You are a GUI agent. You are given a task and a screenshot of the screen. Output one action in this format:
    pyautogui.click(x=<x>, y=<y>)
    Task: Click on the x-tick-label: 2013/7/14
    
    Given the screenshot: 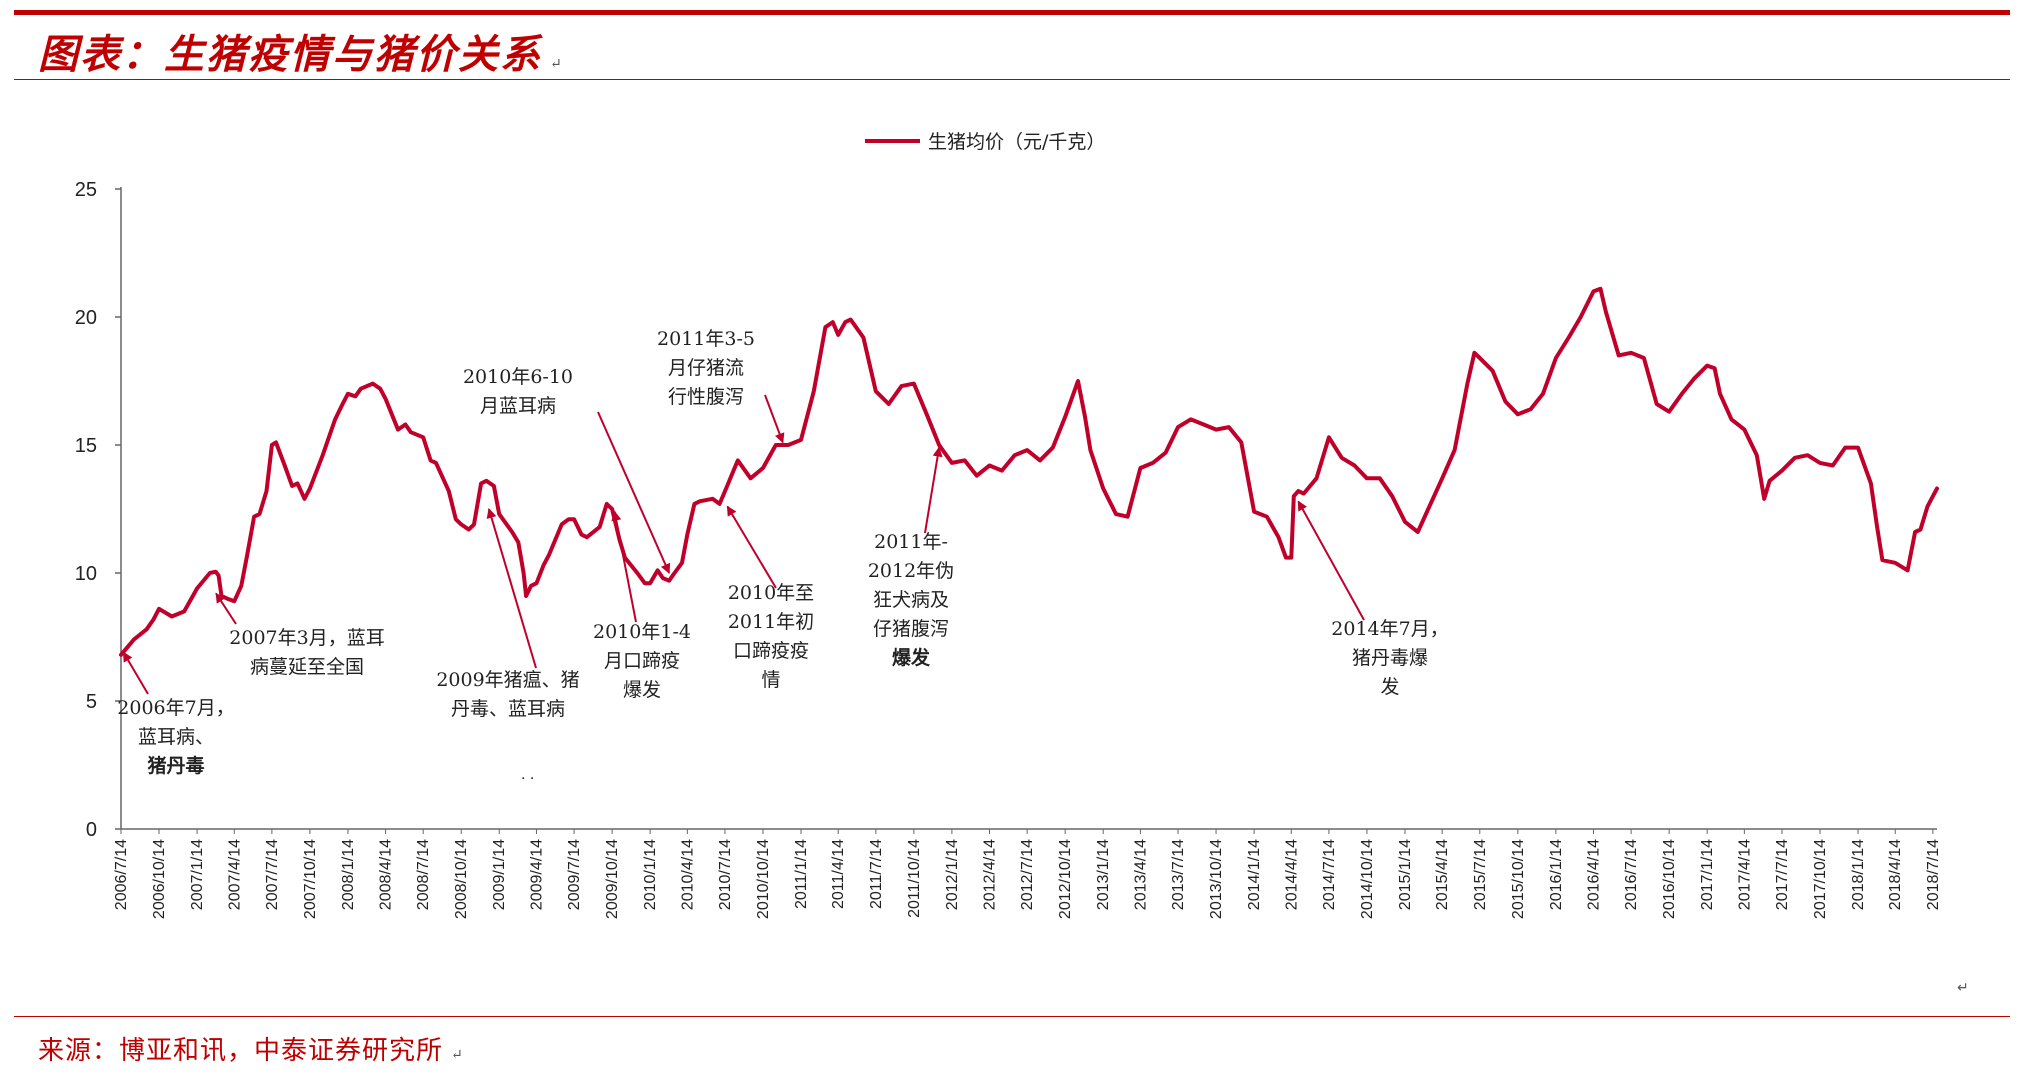 What is the action you would take?
    pyautogui.click(x=1178, y=874)
    